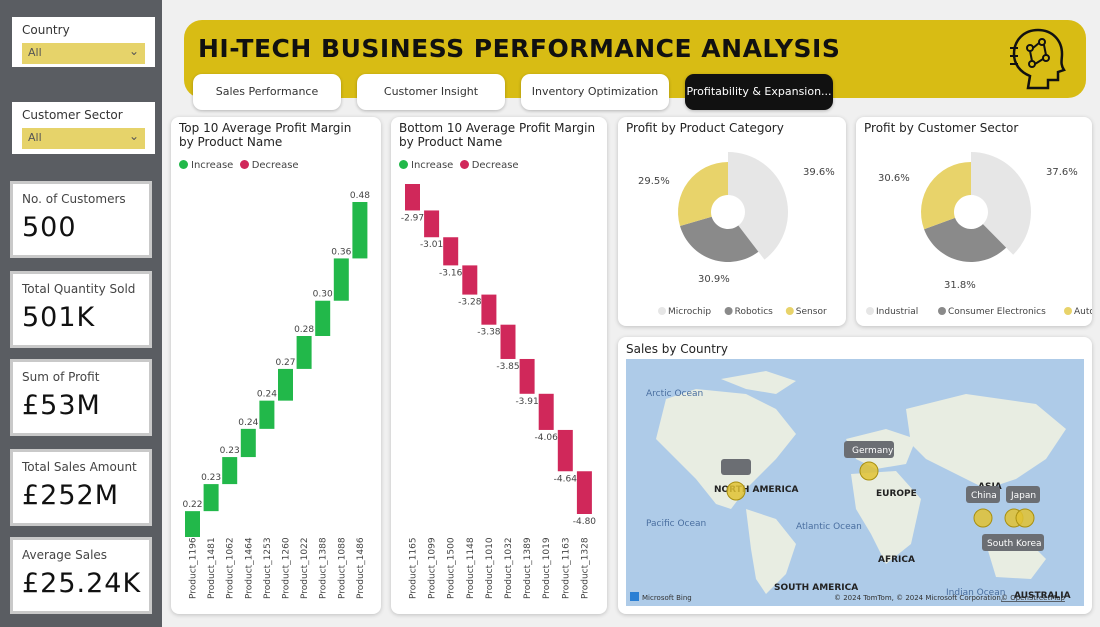  I want to click on map-bubble-germany, so click(869, 471).